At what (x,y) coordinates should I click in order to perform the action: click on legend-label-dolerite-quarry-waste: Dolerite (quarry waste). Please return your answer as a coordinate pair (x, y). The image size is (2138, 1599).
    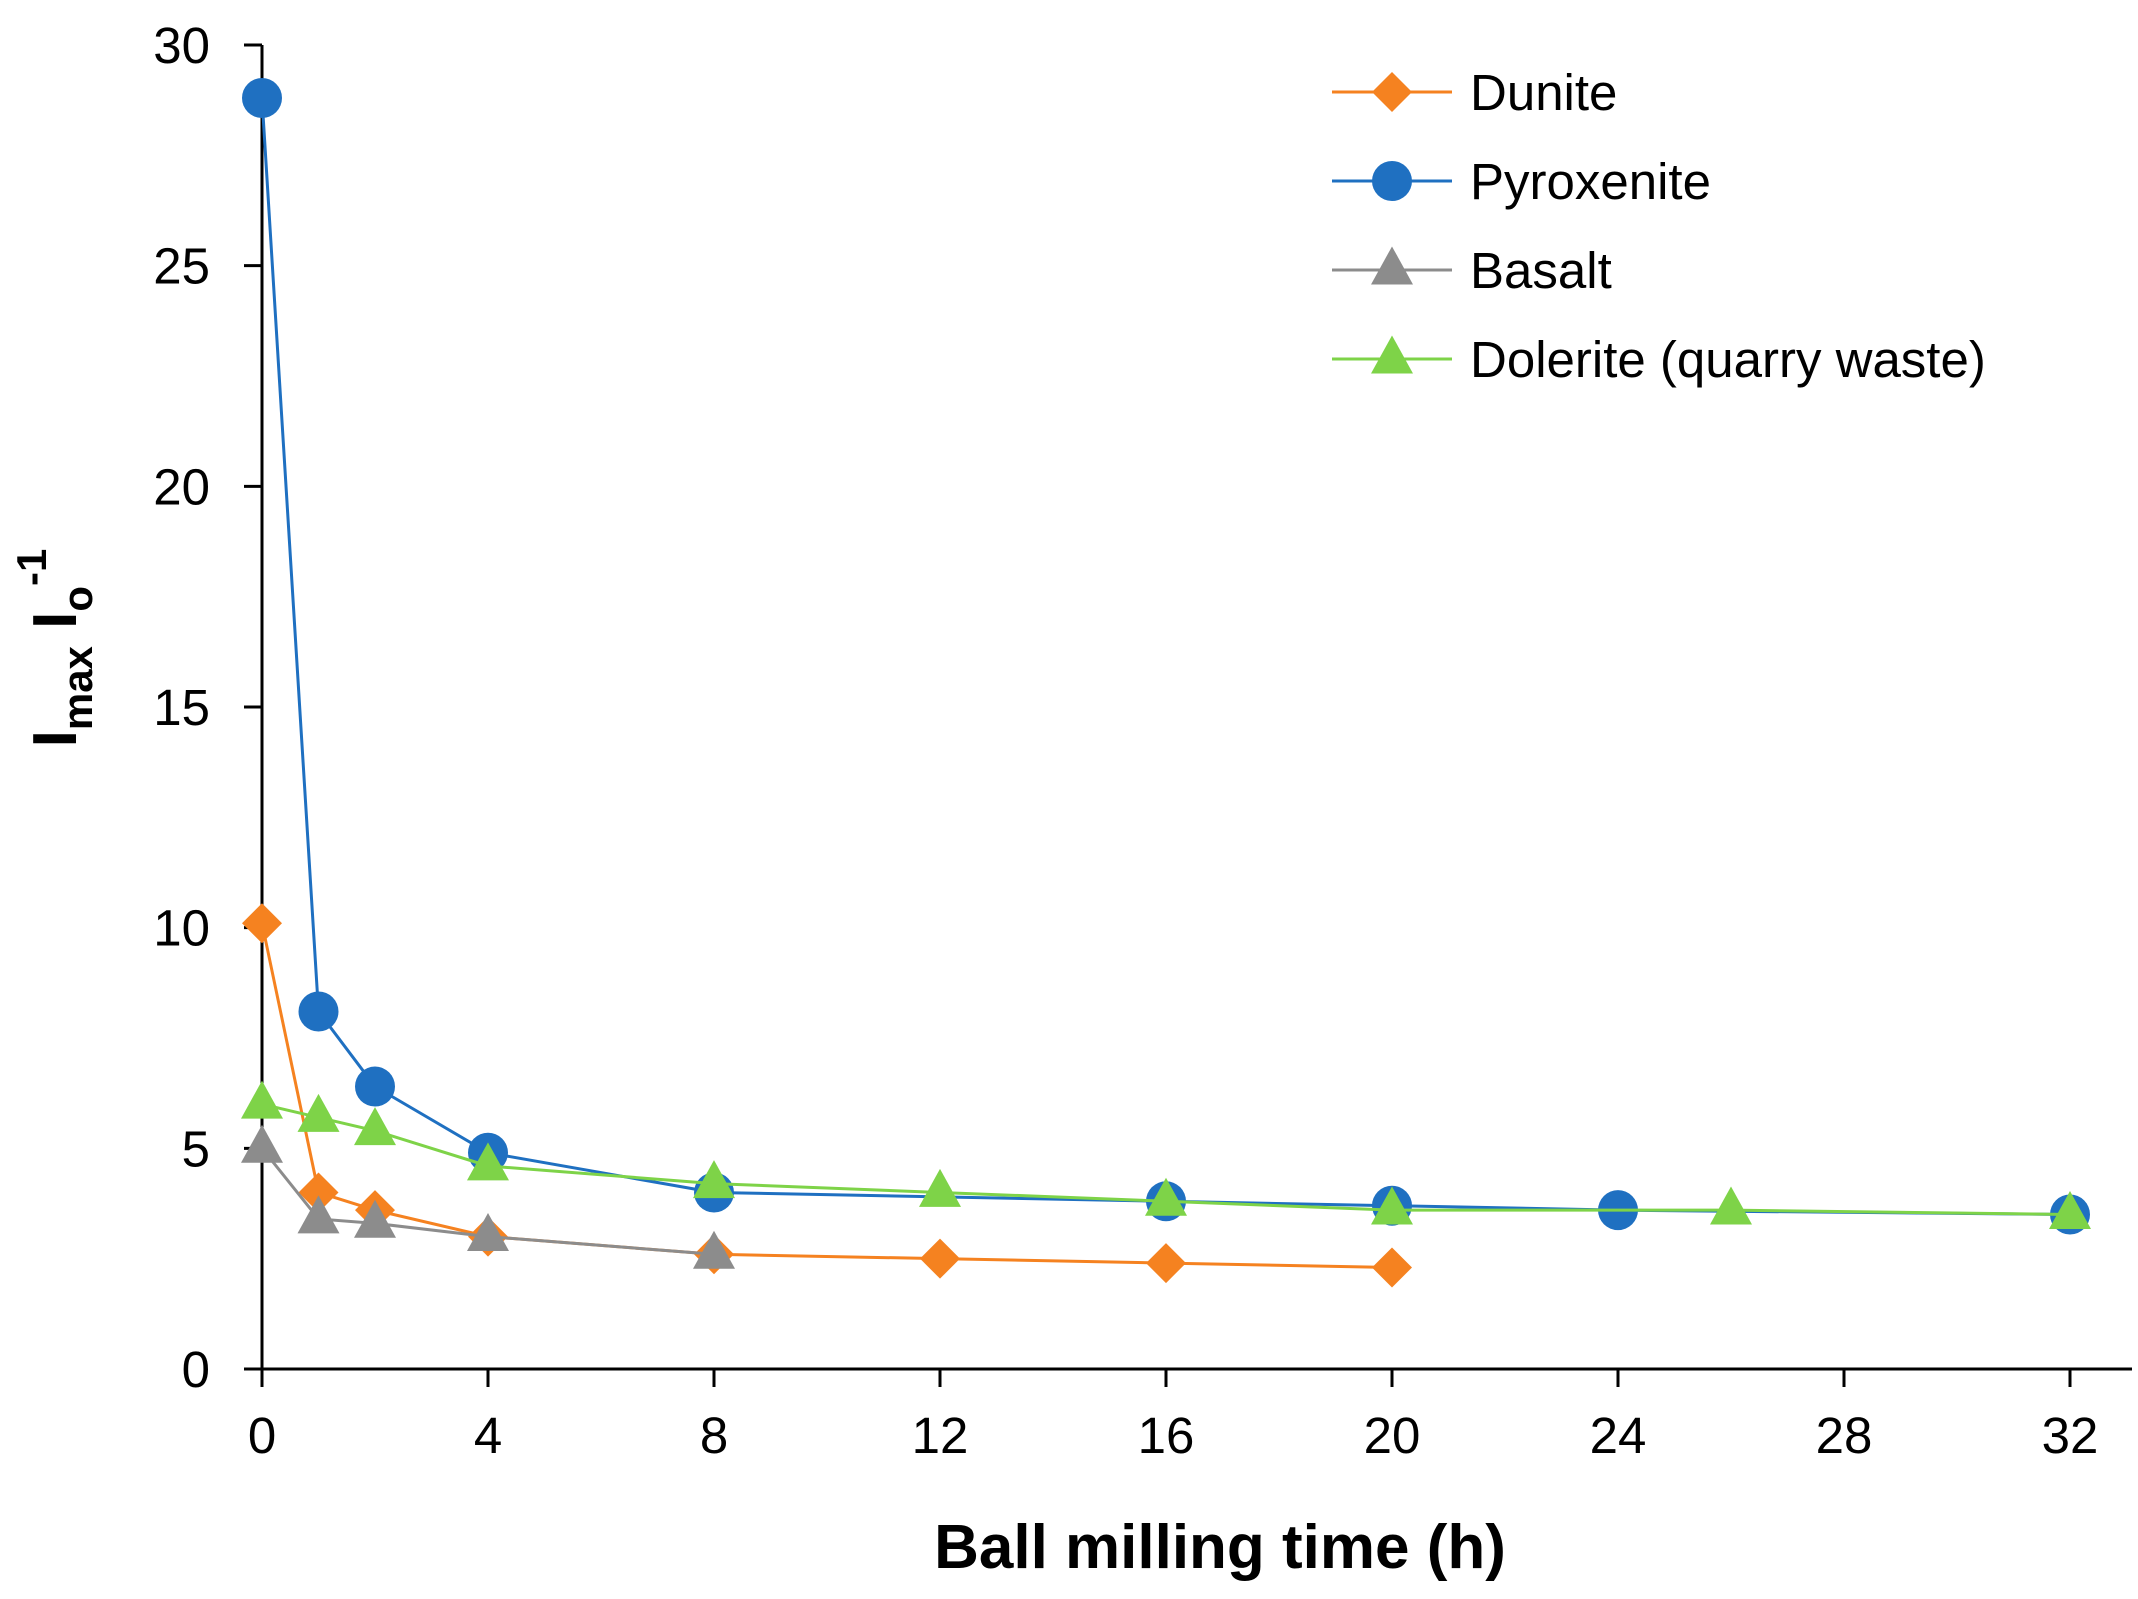
    Looking at the image, I should click on (1728, 359).